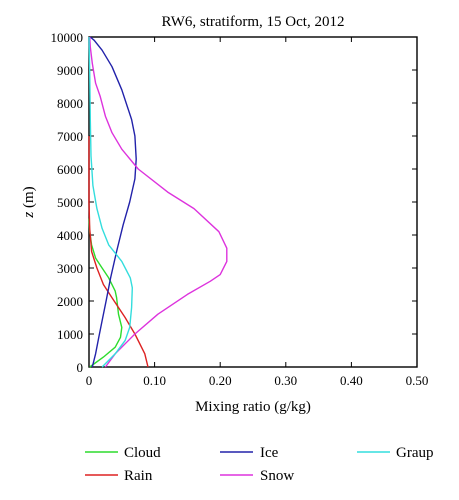 This screenshot has height=500, width=459. Describe the element at coordinates (220, 380) in the screenshot. I see `x-tick-label: 0.20` at that location.